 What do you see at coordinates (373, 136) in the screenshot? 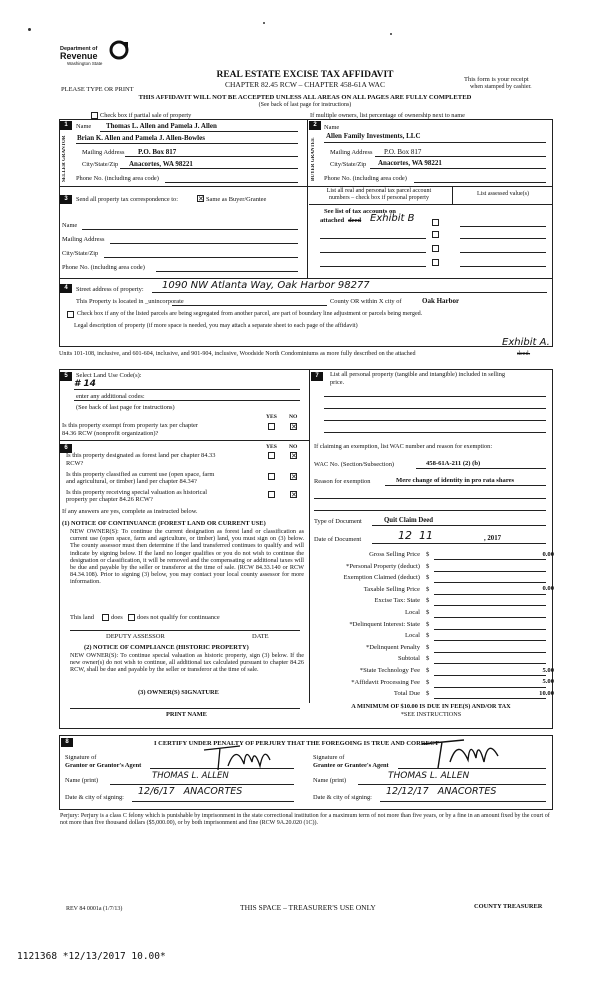
I see `buyer-name-1: Allen Family Investments, LLC` at bounding box center [373, 136].